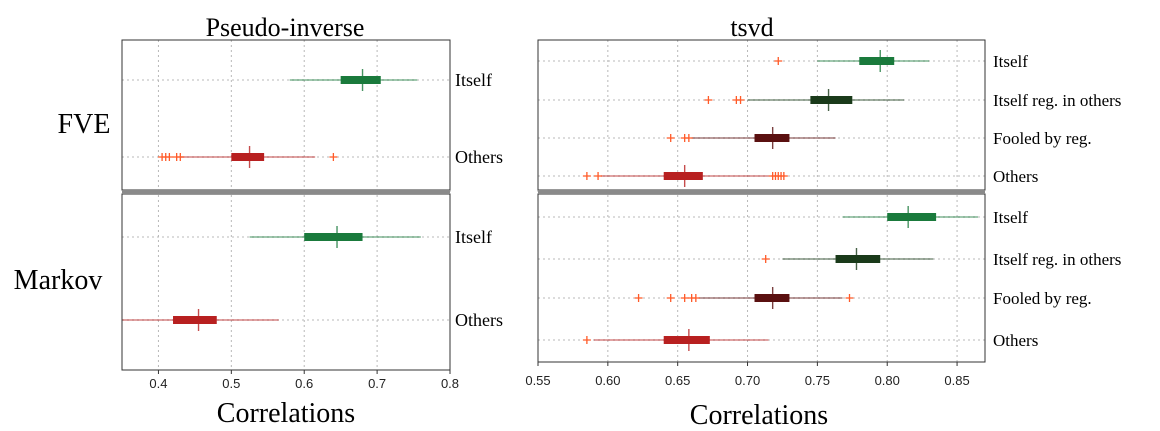  Describe the element at coordinates (817, 380) in the screenshot. I see `x-tick-label: 0.75` at that location.